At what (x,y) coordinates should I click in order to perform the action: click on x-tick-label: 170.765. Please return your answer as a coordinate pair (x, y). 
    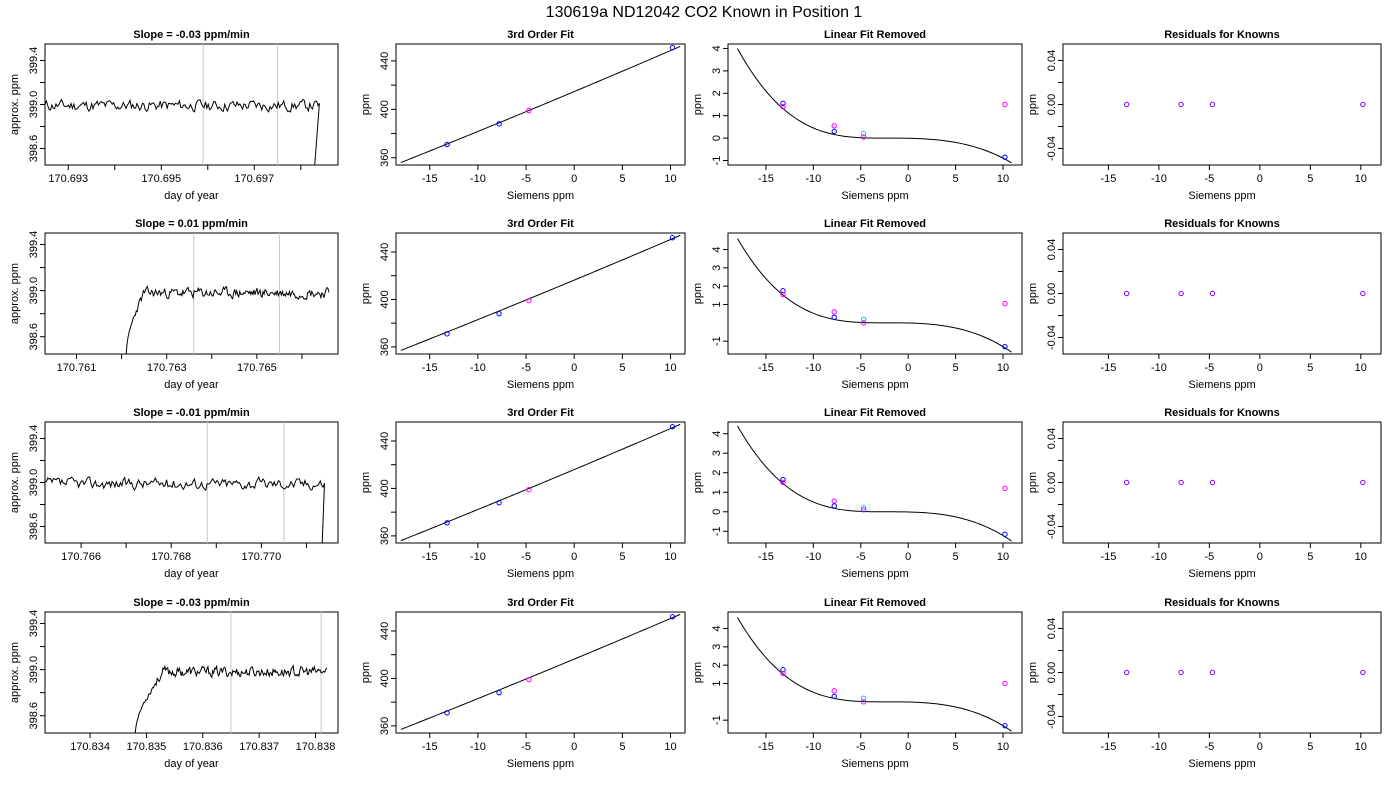
    Looking at the image, I should click on (257, 368).